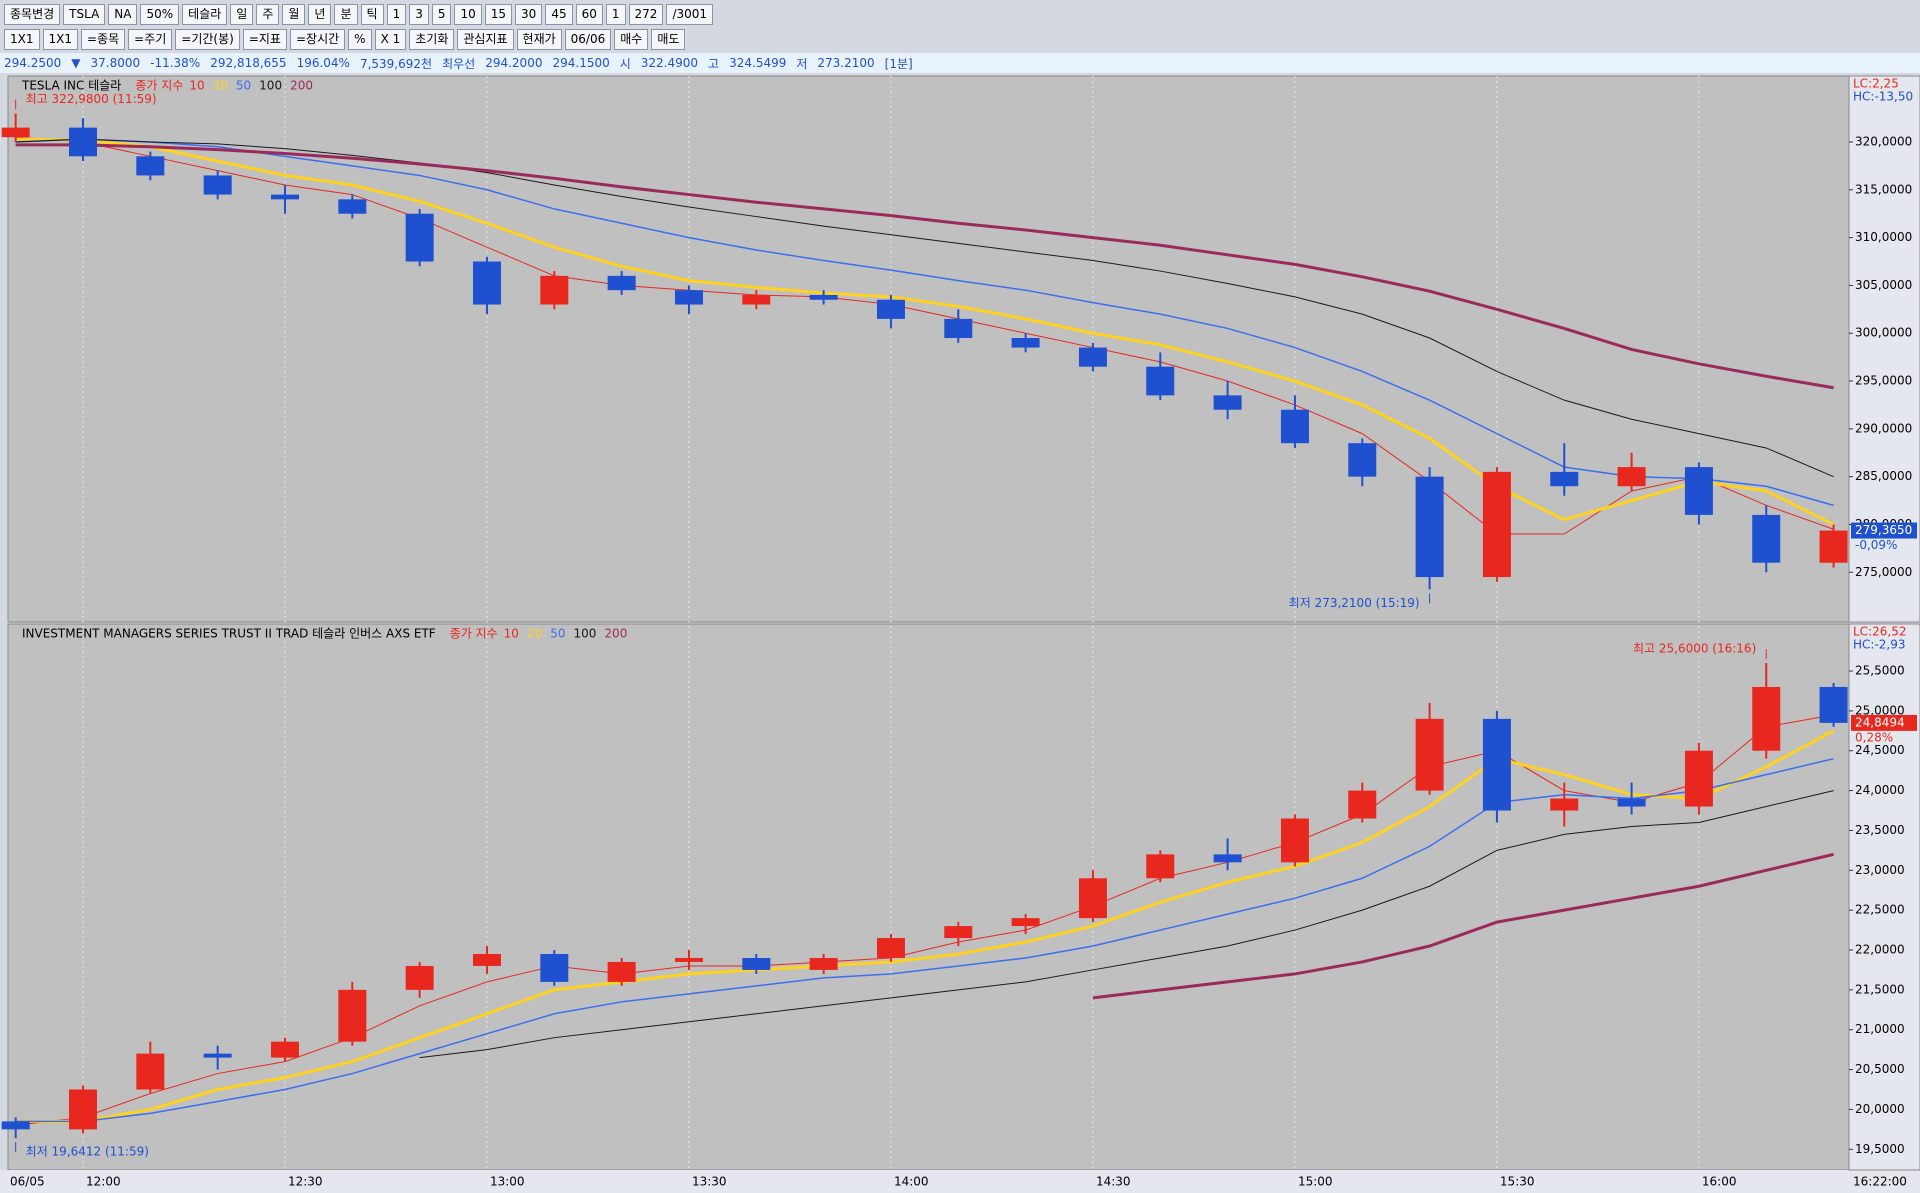 The width and height of the screenshot is (1920, 1193). Describe the element at coordinates (175, 63) in the screenshot. I see `toolbar-item: -11.38%` at that location.